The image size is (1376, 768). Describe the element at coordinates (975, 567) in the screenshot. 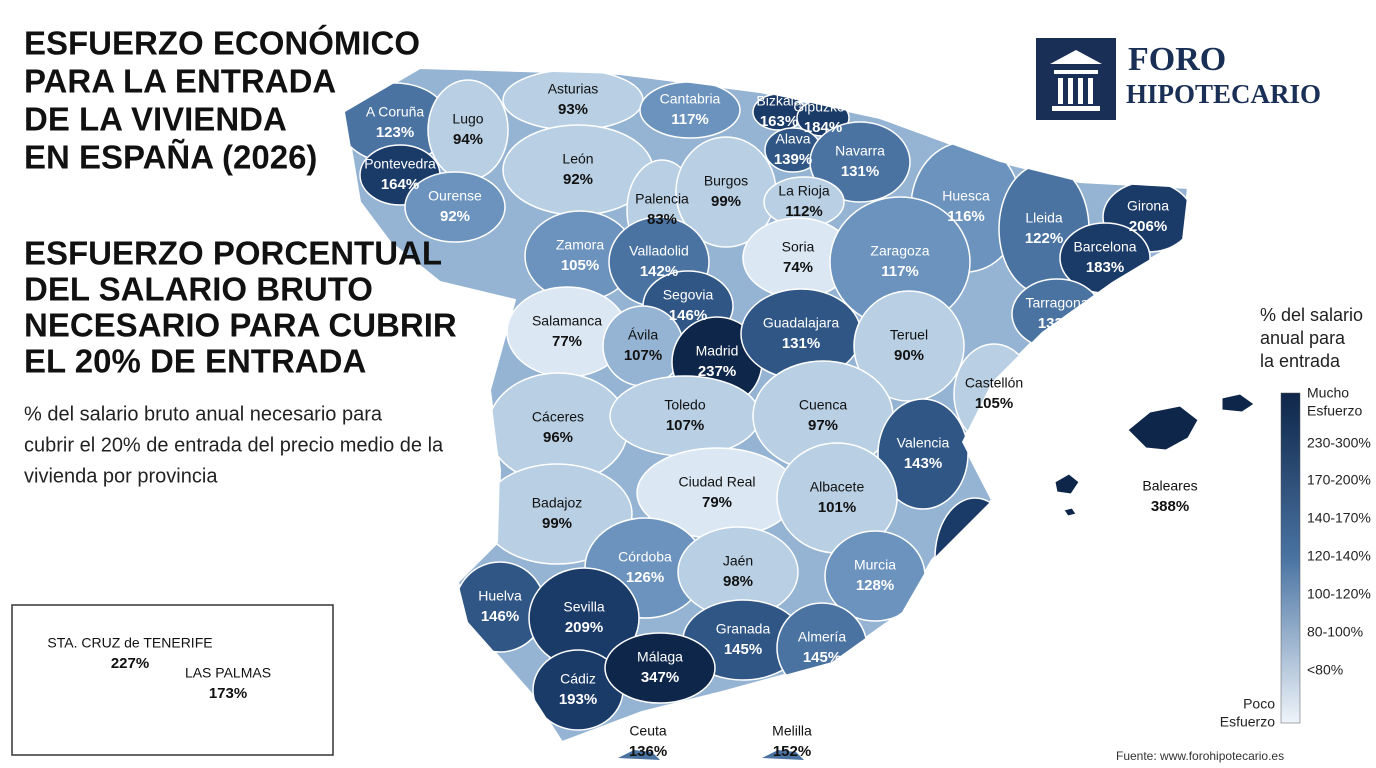

I see `province-value: 187%` at that location.